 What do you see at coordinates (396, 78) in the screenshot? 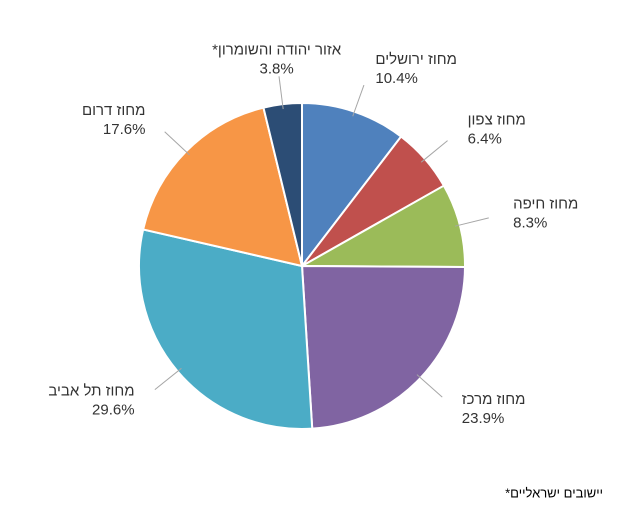
I see `slice-value-label: 10.4%` at bounding box center [396, 78].